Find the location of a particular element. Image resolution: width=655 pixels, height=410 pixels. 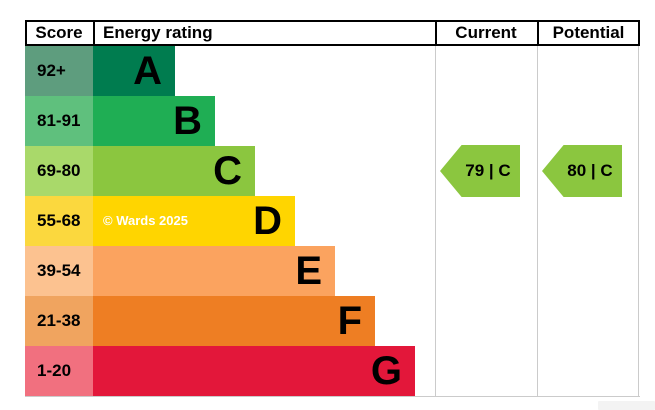

rating-bar-b: B is located at coordinates (154, 121).